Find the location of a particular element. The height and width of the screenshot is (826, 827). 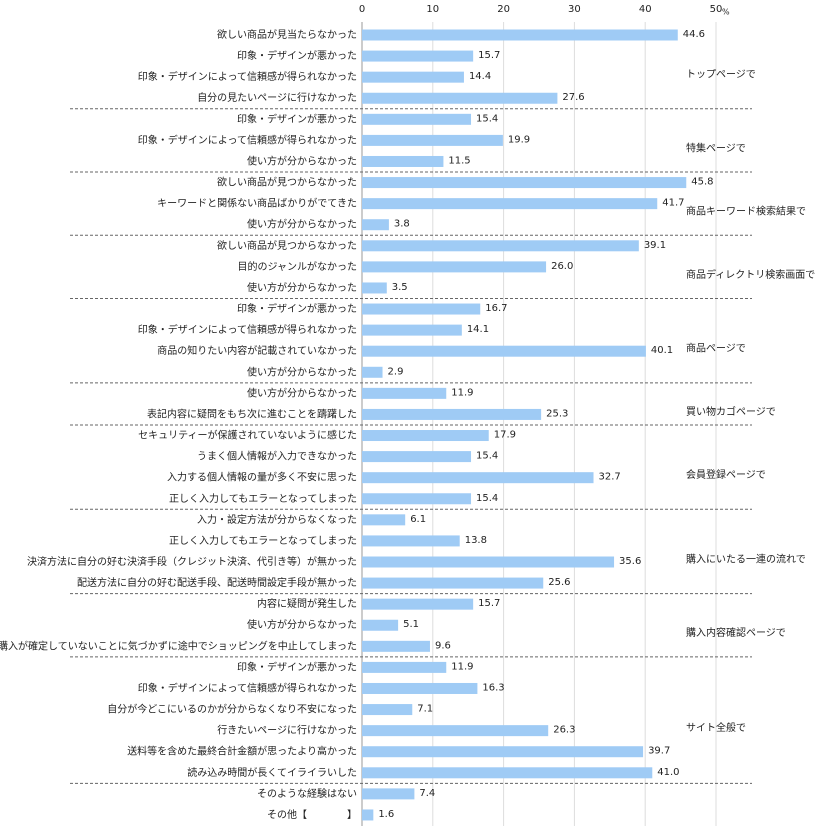

category-label: 入力・設定方法が分からなくなった is located at coordinates (277, 519).